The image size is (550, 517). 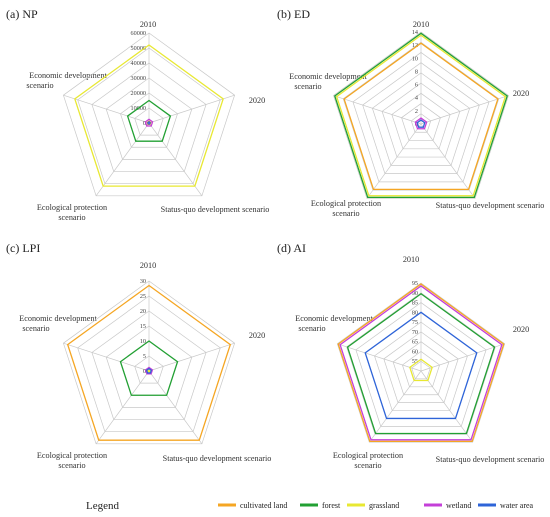 I want to click on legend-item-water-area: water area, so click(x=506, y=505).